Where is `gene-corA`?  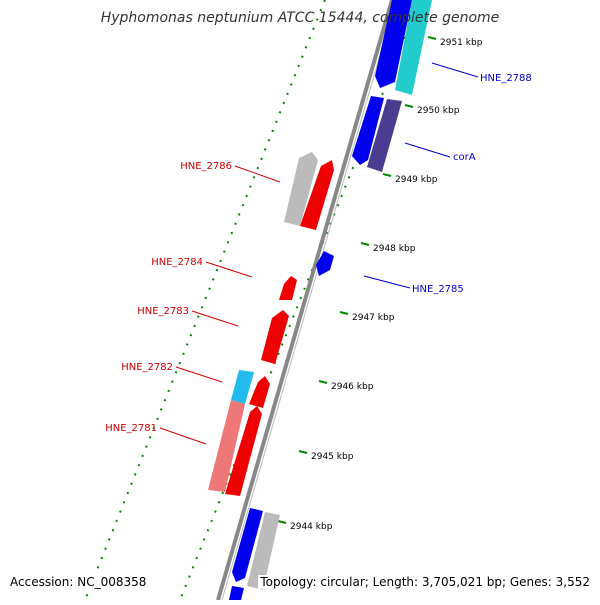 gene-corA is located at coordinates (384, 135).